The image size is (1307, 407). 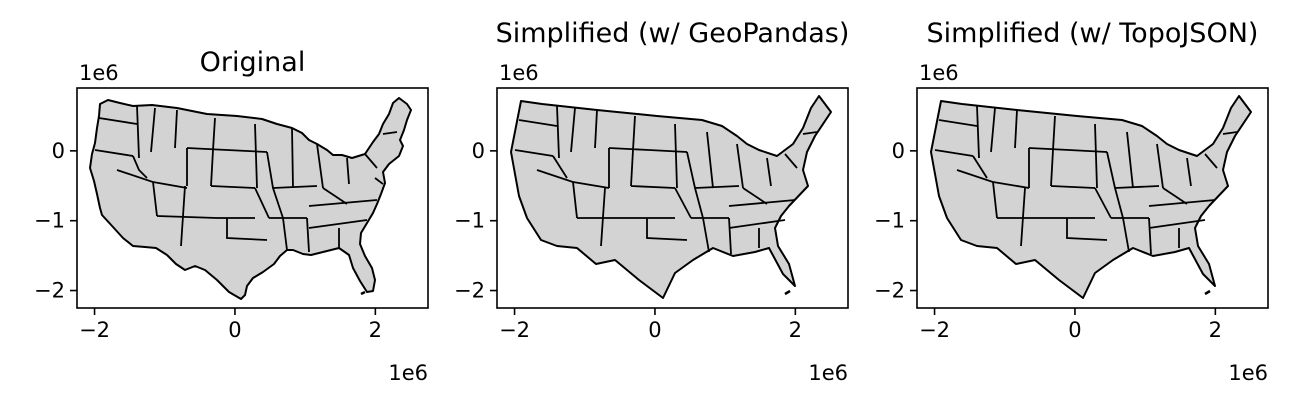 I want to click on panel-title: Original, so click(x=253, y=62).